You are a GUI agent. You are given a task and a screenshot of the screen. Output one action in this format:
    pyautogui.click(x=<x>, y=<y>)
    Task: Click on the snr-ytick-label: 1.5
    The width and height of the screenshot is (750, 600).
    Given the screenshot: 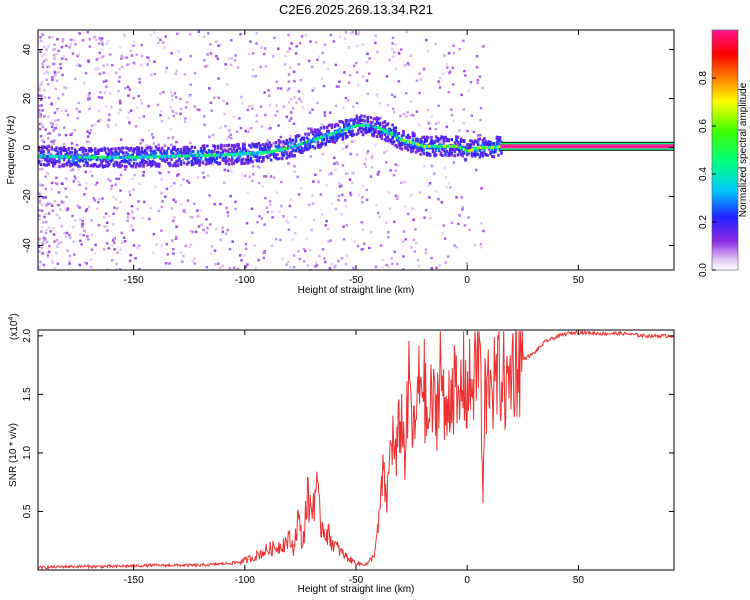 What is the action you would take?
    pyautogui.click(x=27, y=394)
    